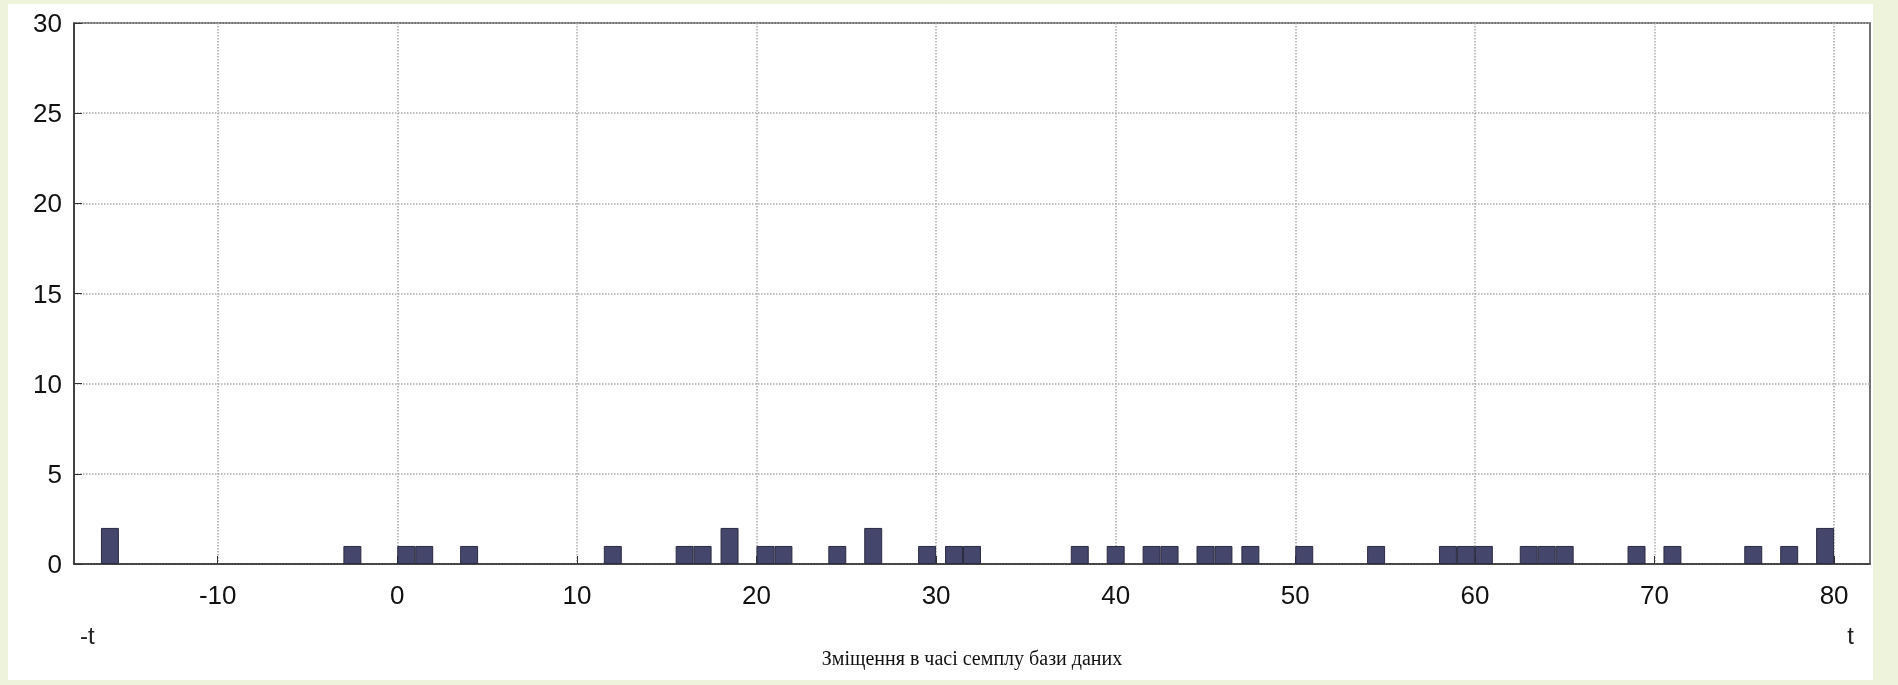 The width and height of the screenshot is (1898, 685). Describe the element at coordinates (972, 658) in the screenshot. I see `x-axis-title: Зміщення в часі семплу бази даних` at that location.